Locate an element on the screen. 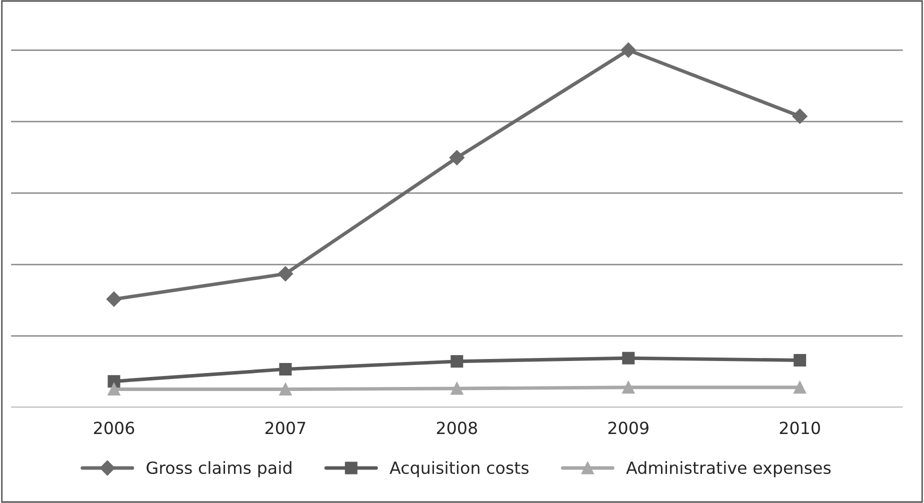 The width and height of the screenshot is (924, 503). x-tick-label: 2007 is located at coordinates (285, 428).